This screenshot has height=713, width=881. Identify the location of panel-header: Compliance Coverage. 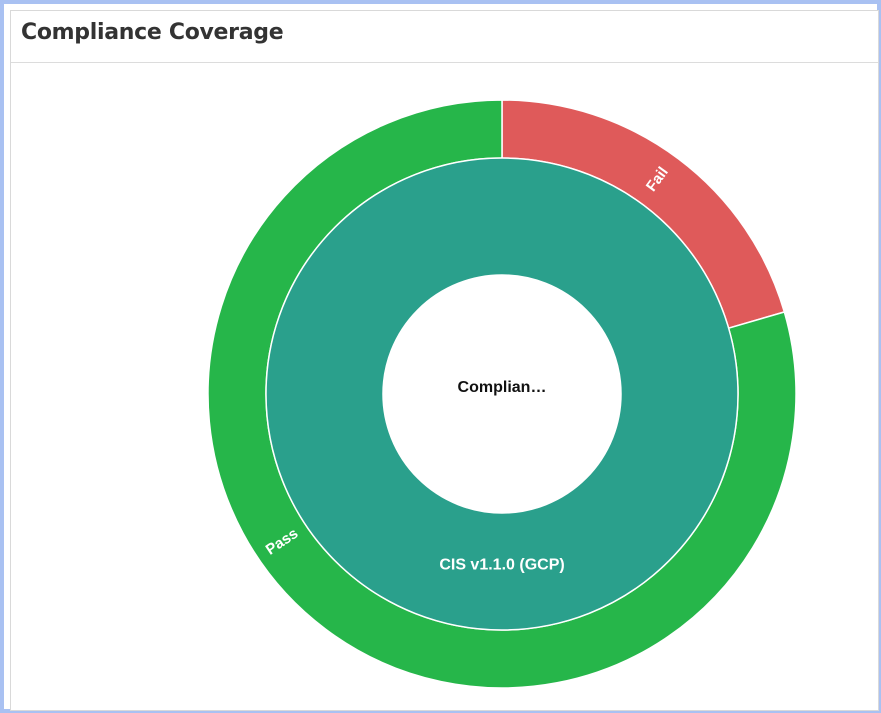
(444, 37).